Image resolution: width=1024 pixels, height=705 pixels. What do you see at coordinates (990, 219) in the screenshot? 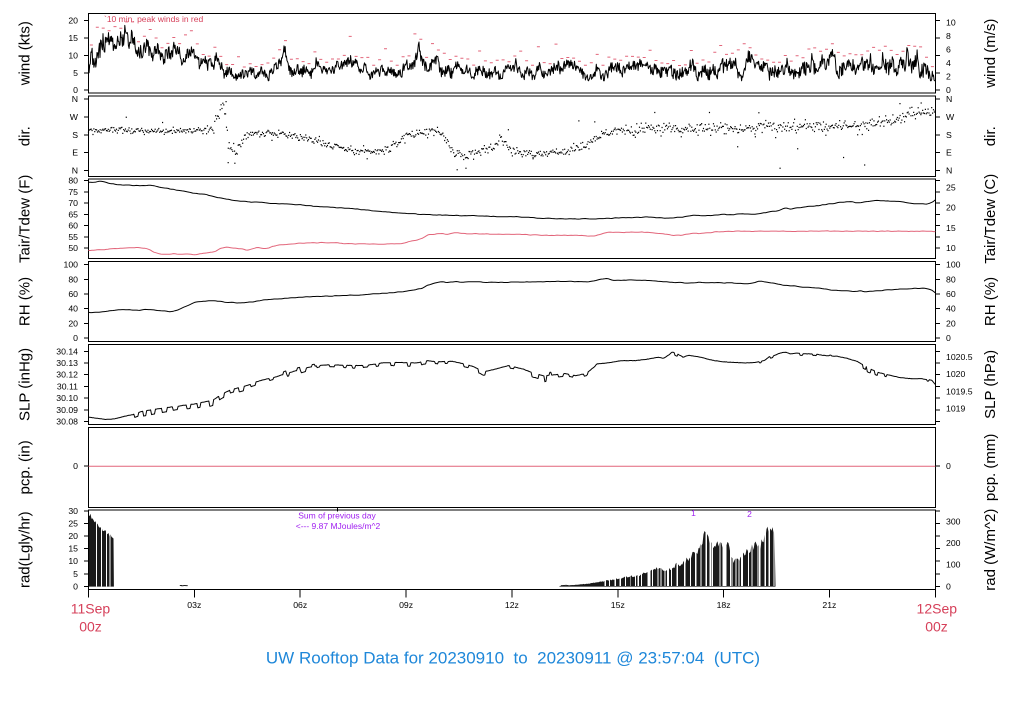
I see `svg-text: Tair/Tdew (C)` at bounding box center [990, 219].